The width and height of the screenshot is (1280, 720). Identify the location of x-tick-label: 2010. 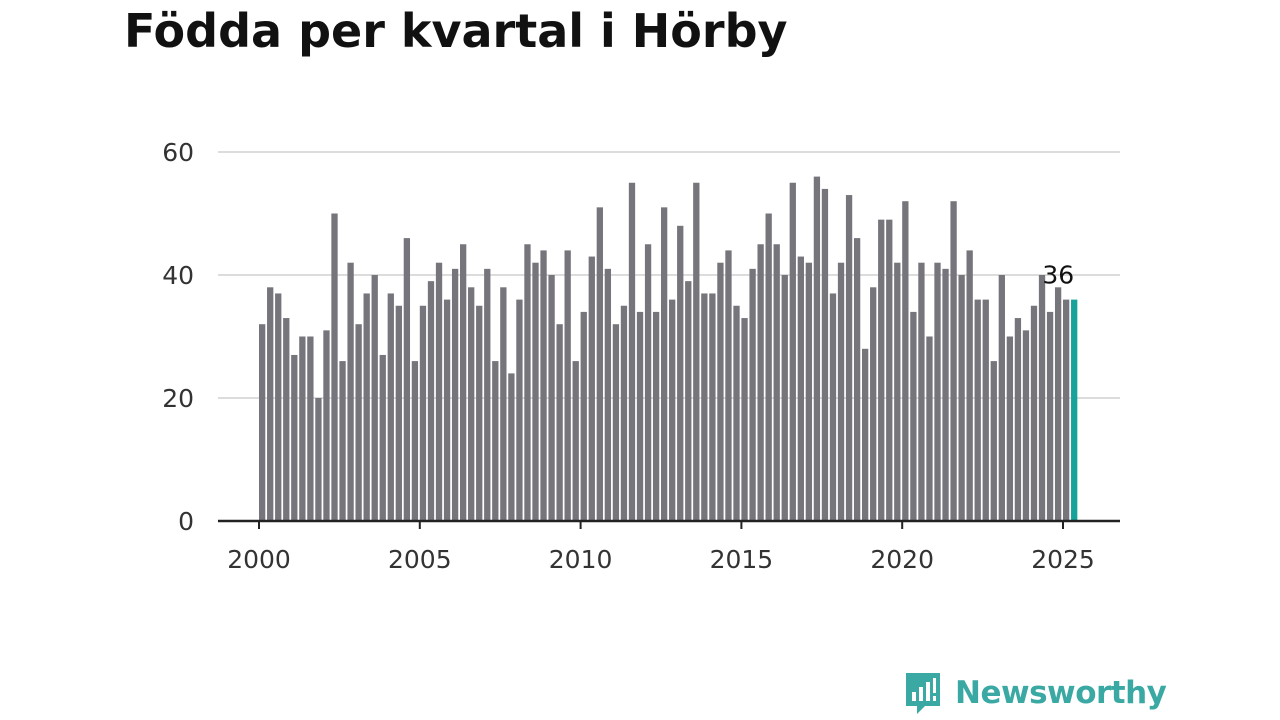
(581, 559).